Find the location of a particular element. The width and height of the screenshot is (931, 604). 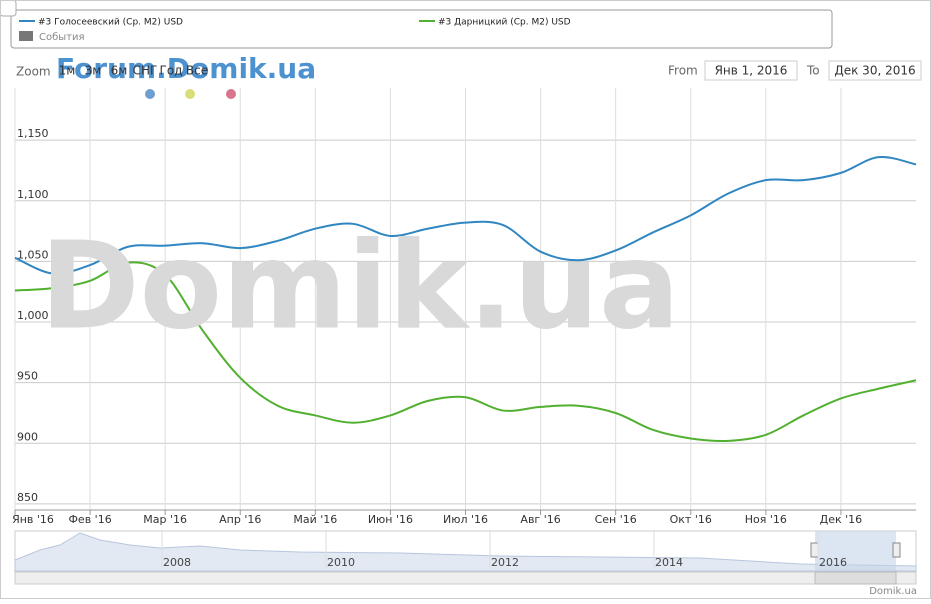

x-tick-label: Ноя '16 is located at coordinates (766, 519).